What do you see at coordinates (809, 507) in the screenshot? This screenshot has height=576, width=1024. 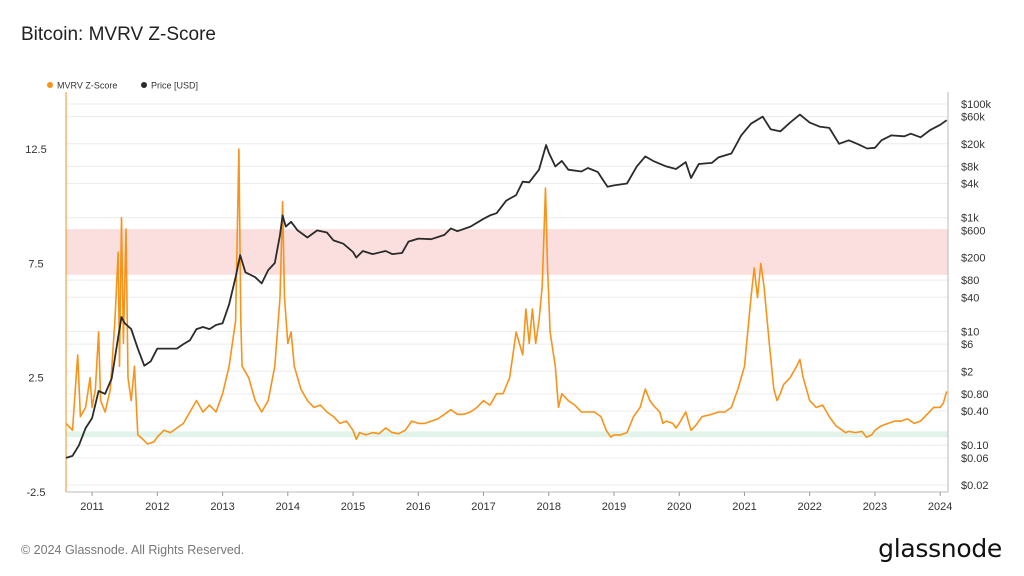 I see `x-tick-label: 2022` at bounding box center [809, 507].